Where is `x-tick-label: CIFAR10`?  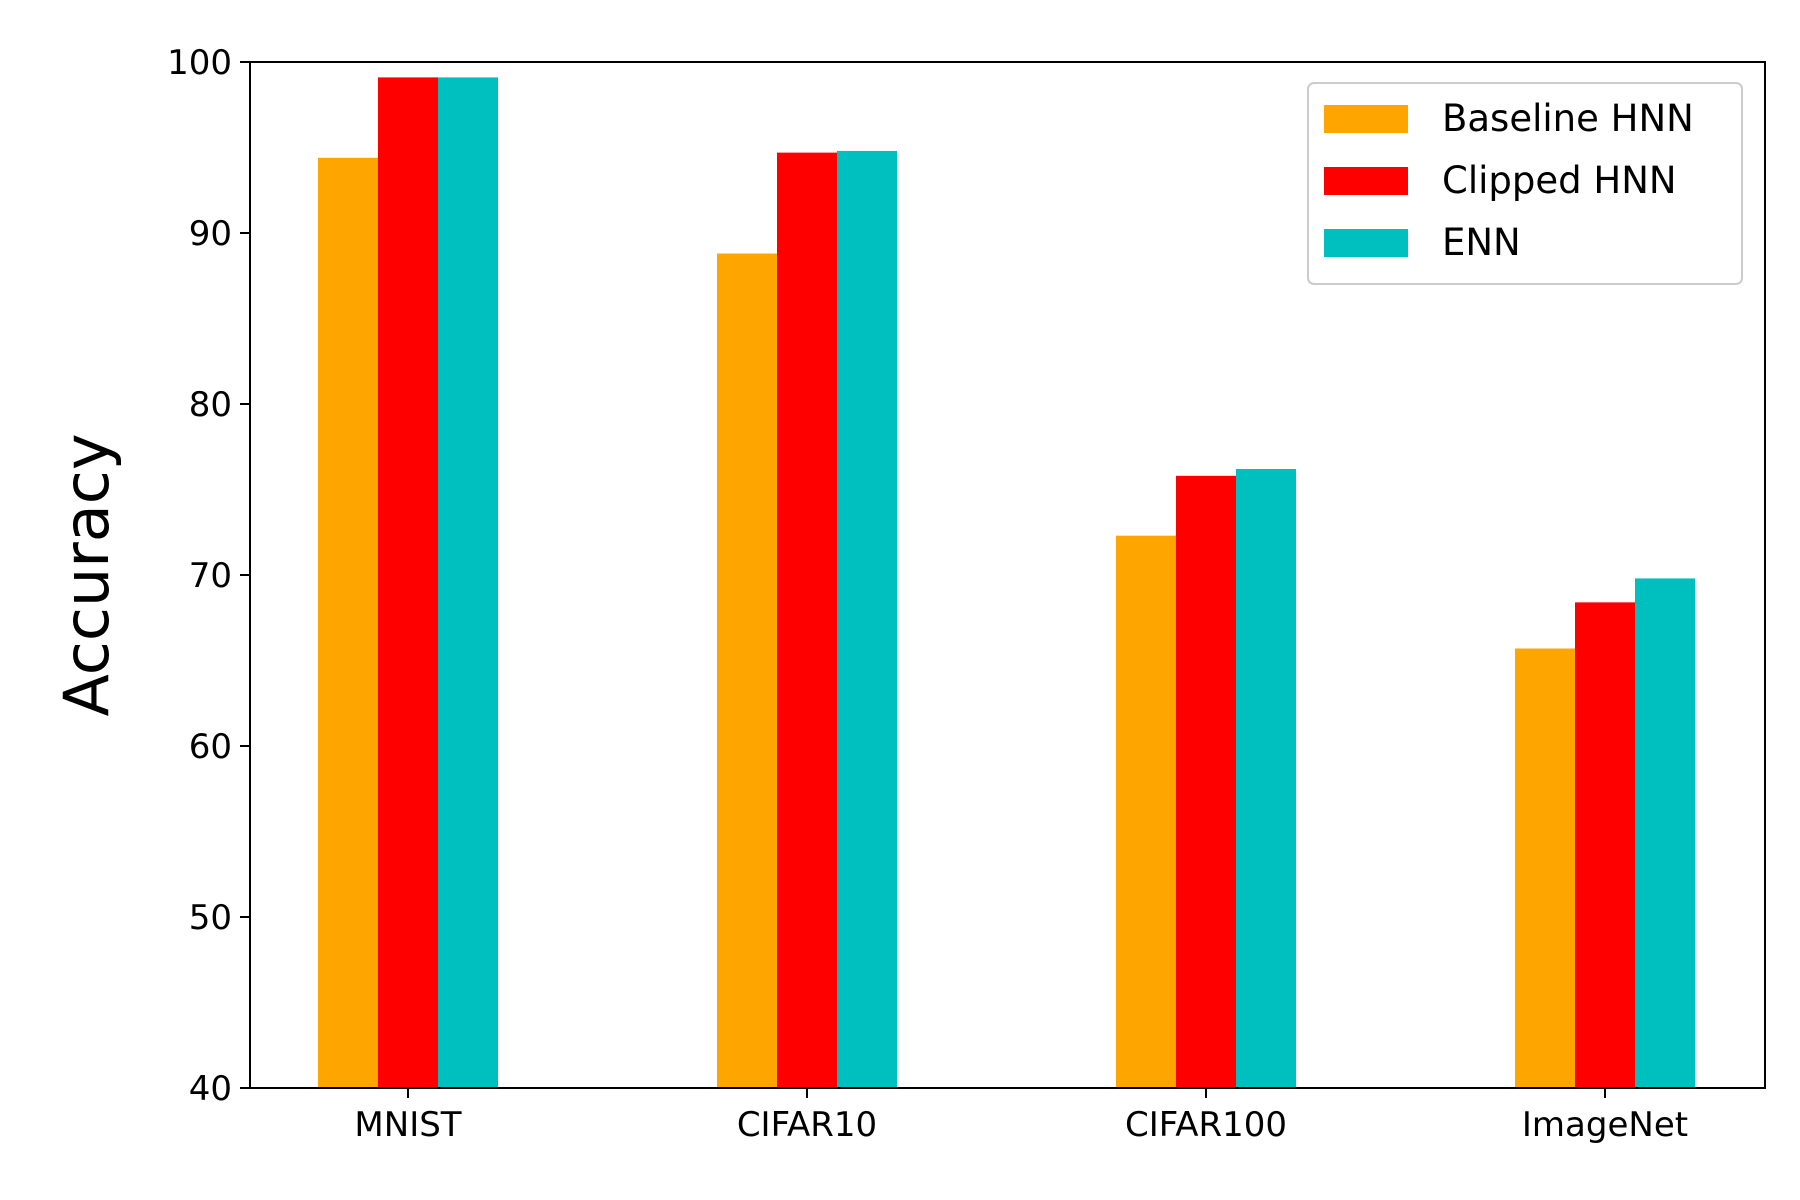
x-tick-label: CIFAR10 is located at coordinates (807, 1125).